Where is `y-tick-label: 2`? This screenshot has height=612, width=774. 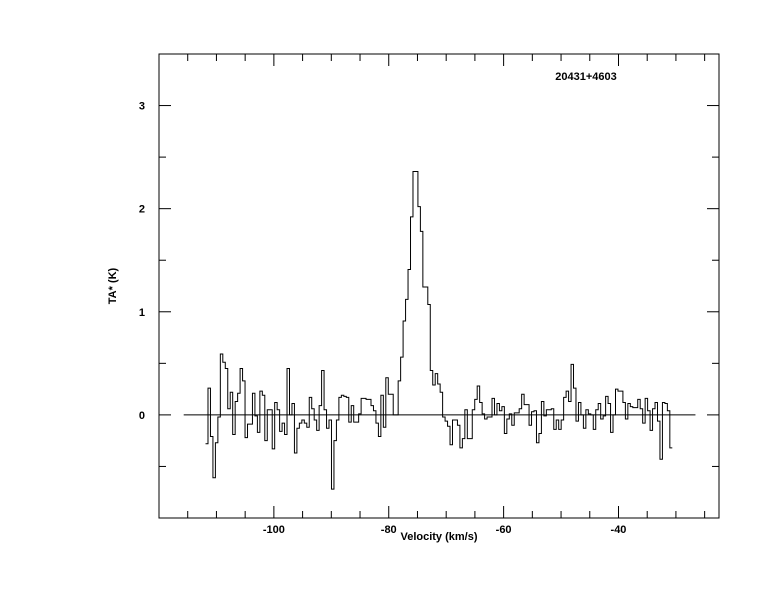
y-tick-label: 2 is located at coordinates (142, 210).